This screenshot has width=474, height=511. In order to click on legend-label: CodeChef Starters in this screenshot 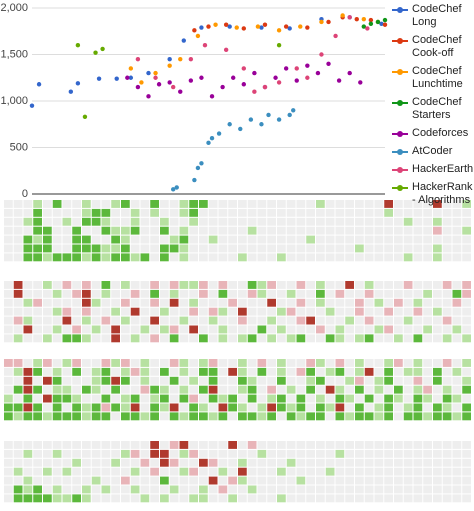, I will do `click(437, 108)`.